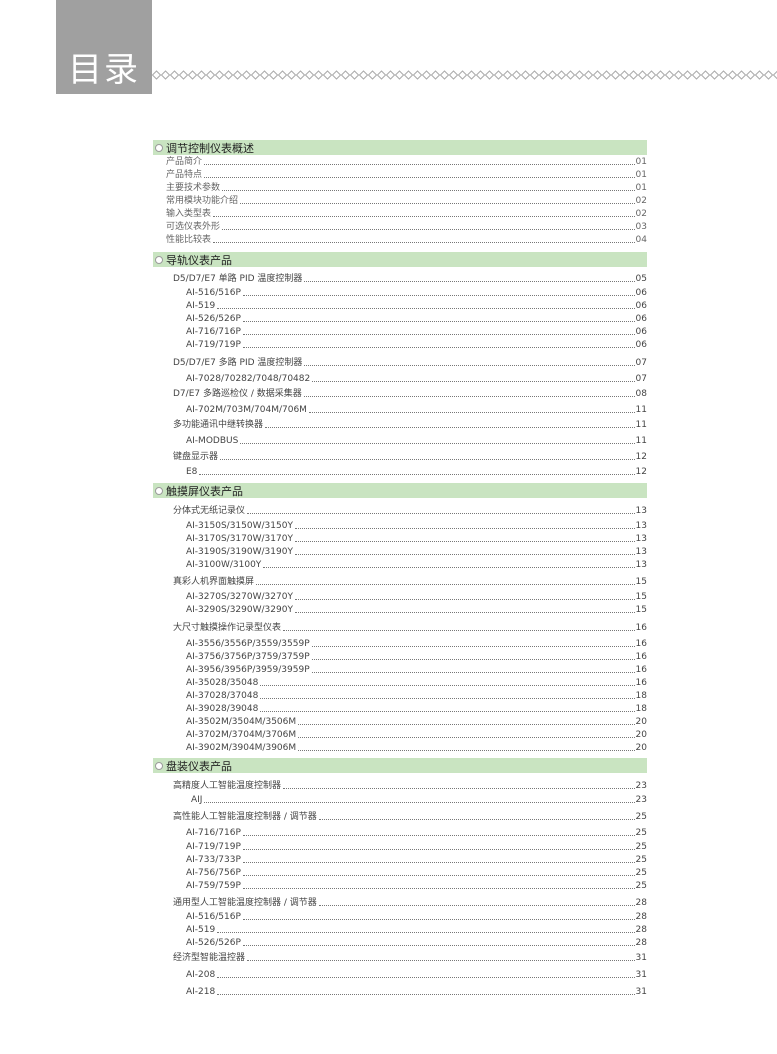 The image size is (777, 1054). What do you see at coordinates (416, 565) in the screenshot?
I see `toc-entry: AI-3100W/3100Y 13` at bounding box center [416, 565].